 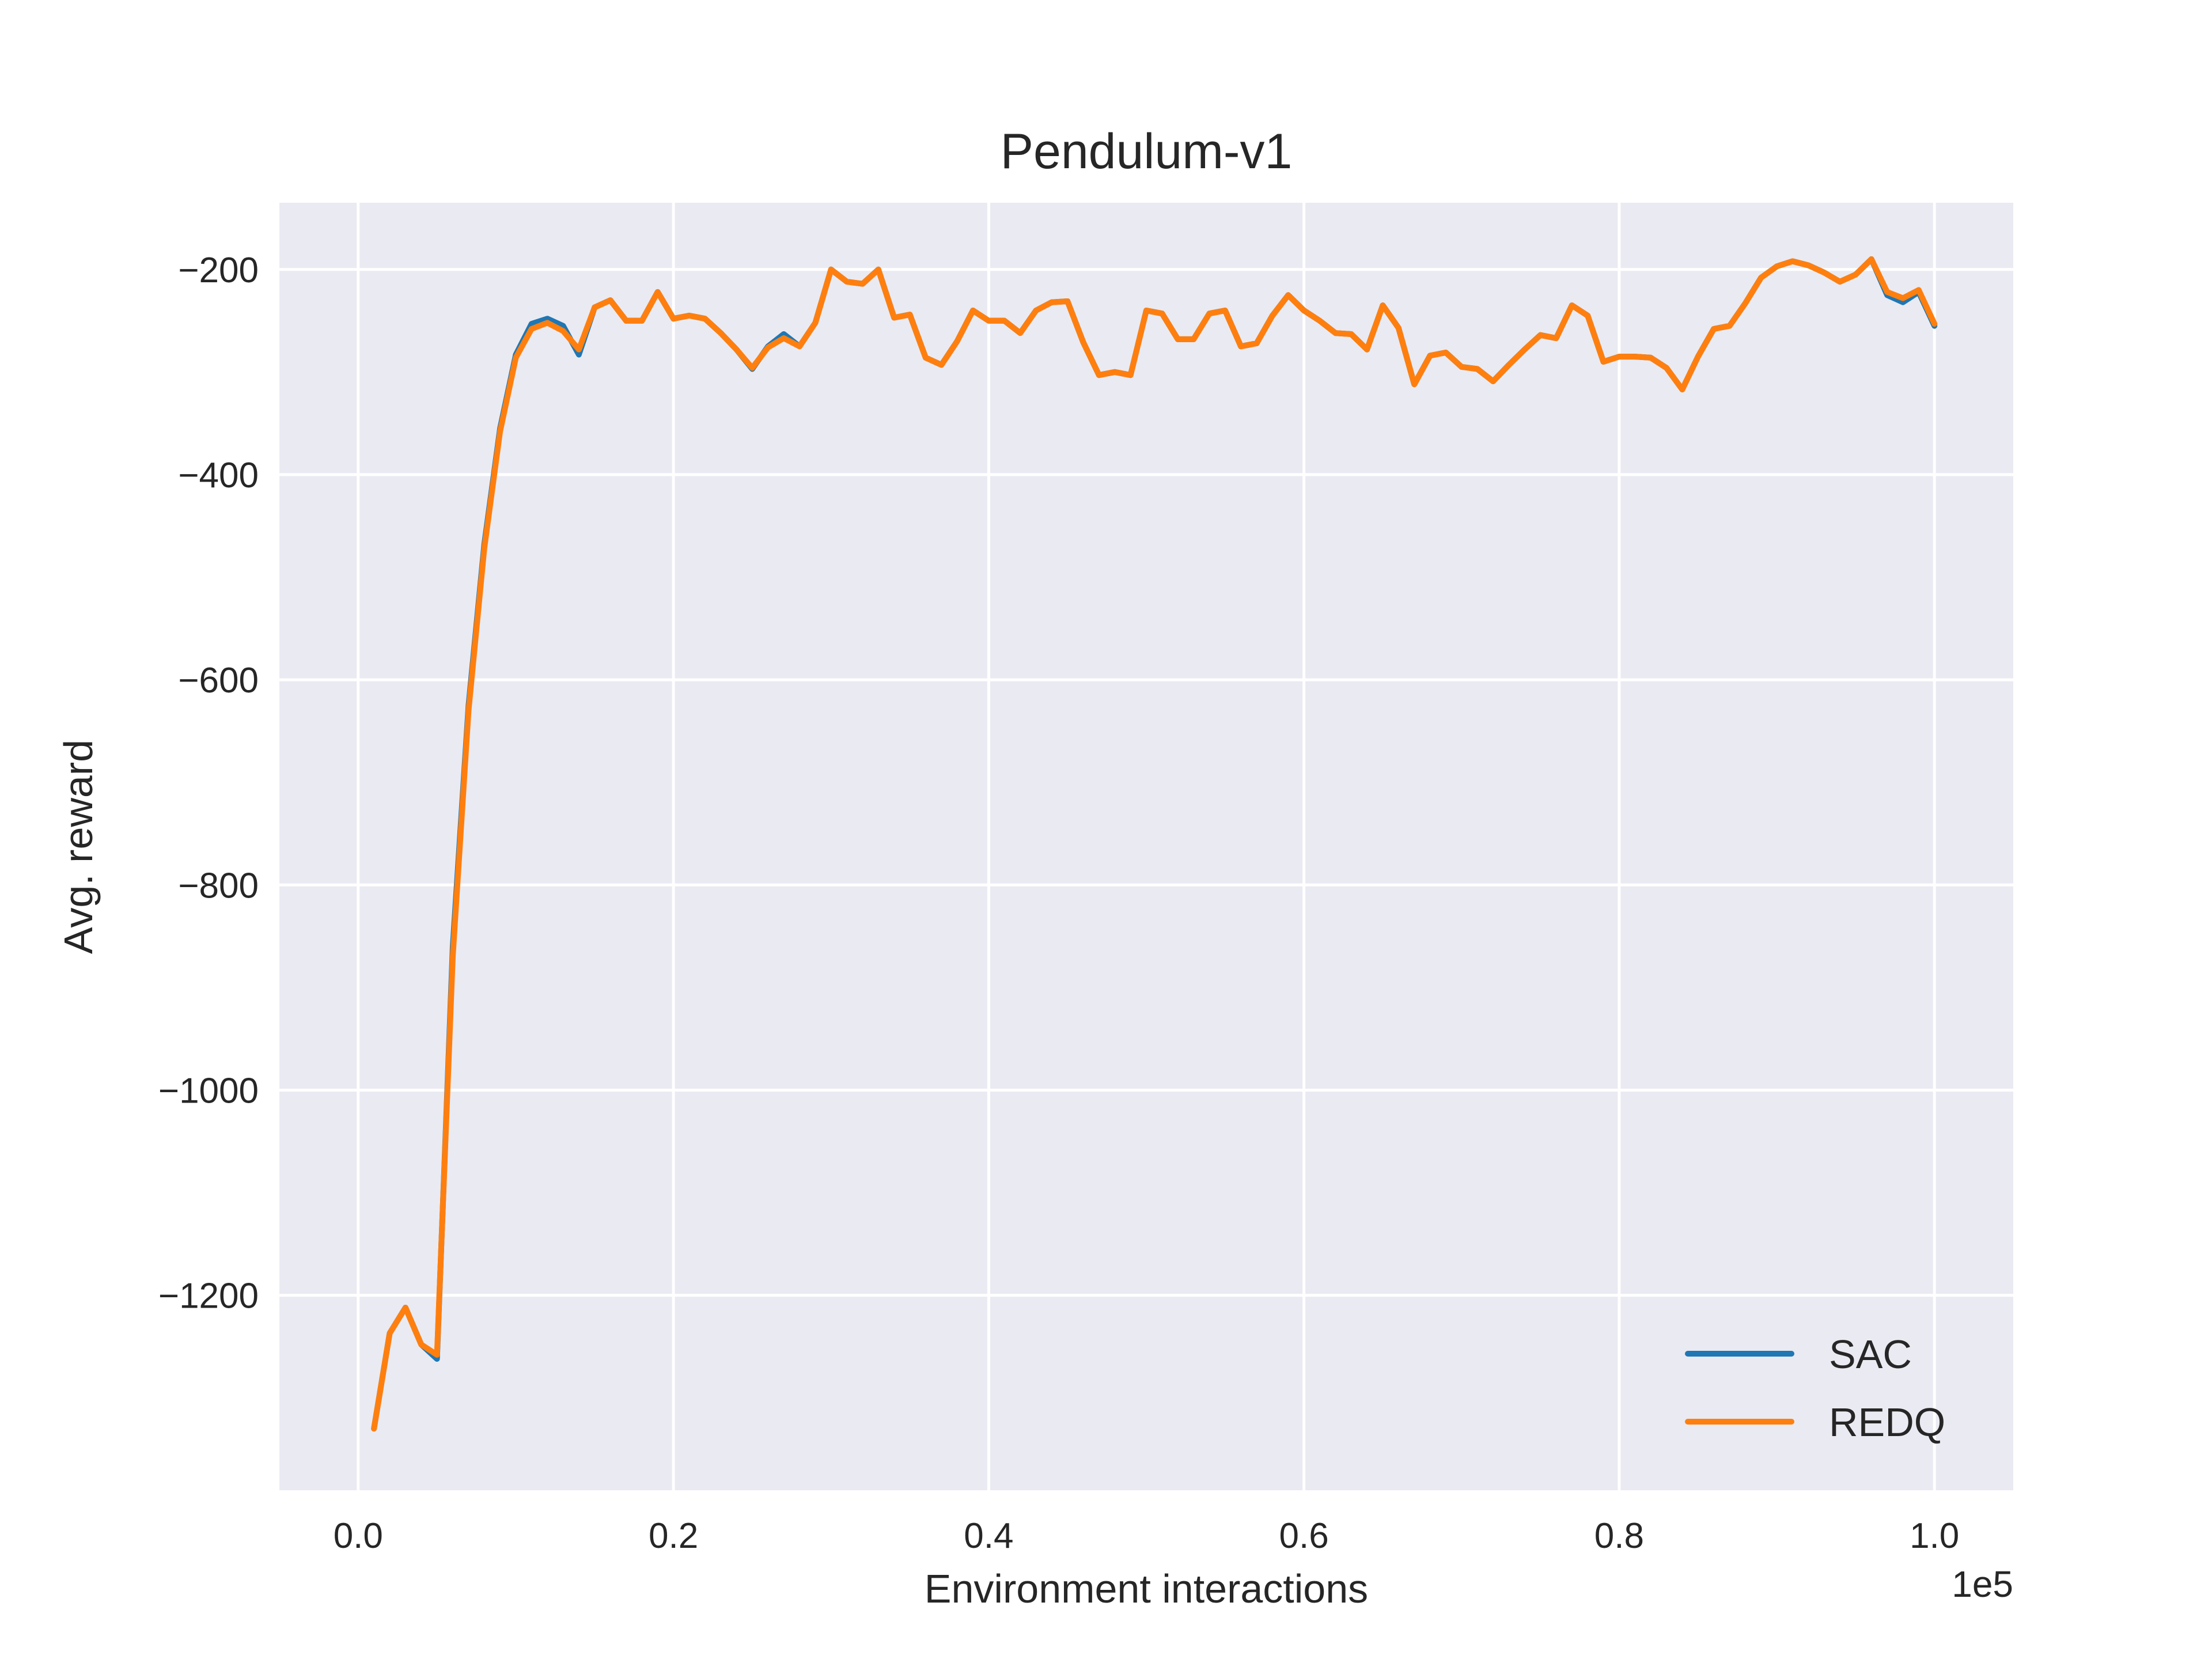 I want to click on legend-label-redq: REDQ, so click(x=1887, y=1422).